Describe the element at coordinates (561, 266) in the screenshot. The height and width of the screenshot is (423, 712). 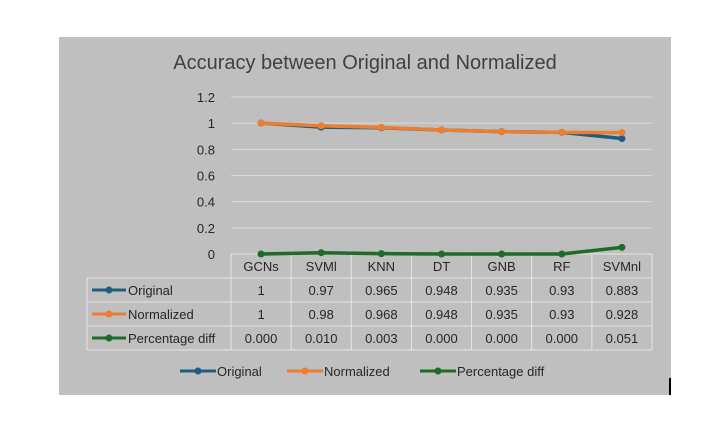
I see `x-tick-label: RF` at that location.